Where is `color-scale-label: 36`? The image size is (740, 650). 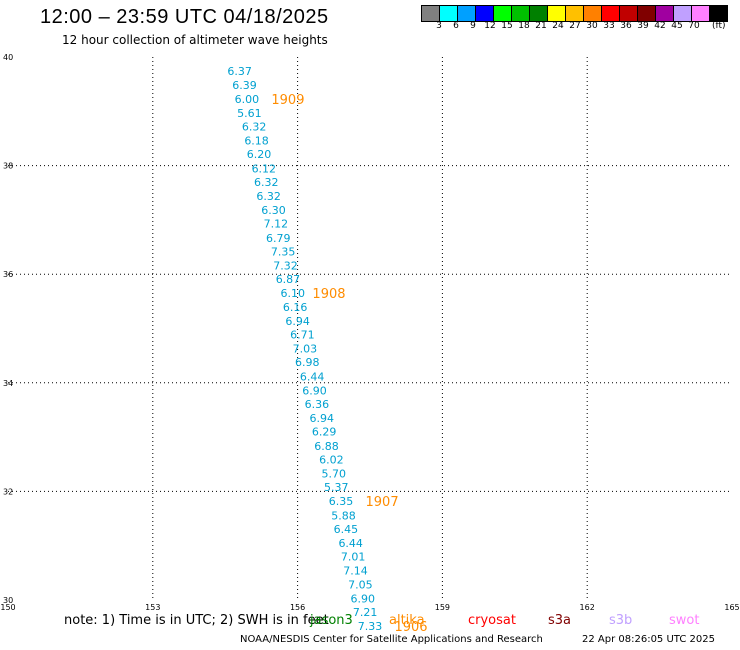
color-scale-label: 36 is located at coordinates (626, 26).